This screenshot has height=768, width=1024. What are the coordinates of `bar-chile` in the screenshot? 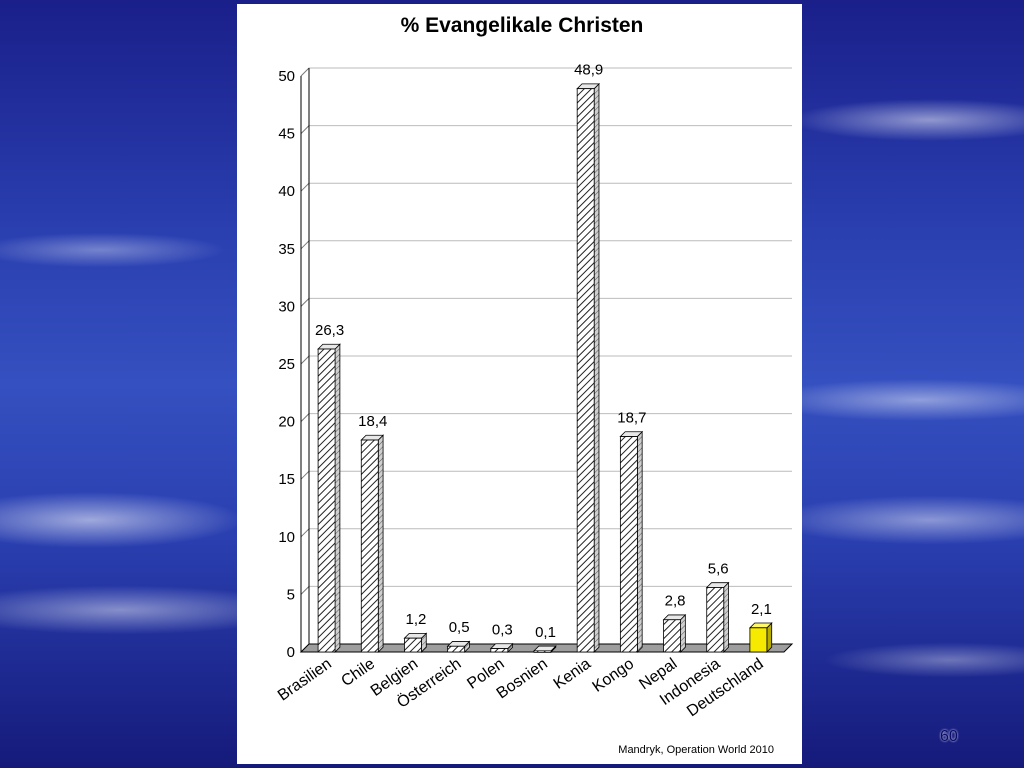 It's located at (369, 546).